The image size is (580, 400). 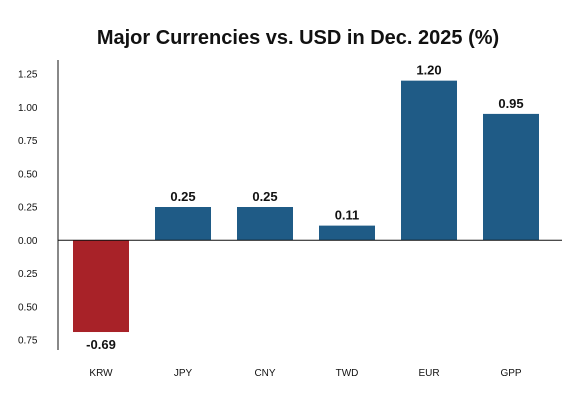 What do you see at coordinates (264, 373) in the screenshot?
I see `x-category-label: CNY` at bounding box center [264, 373].